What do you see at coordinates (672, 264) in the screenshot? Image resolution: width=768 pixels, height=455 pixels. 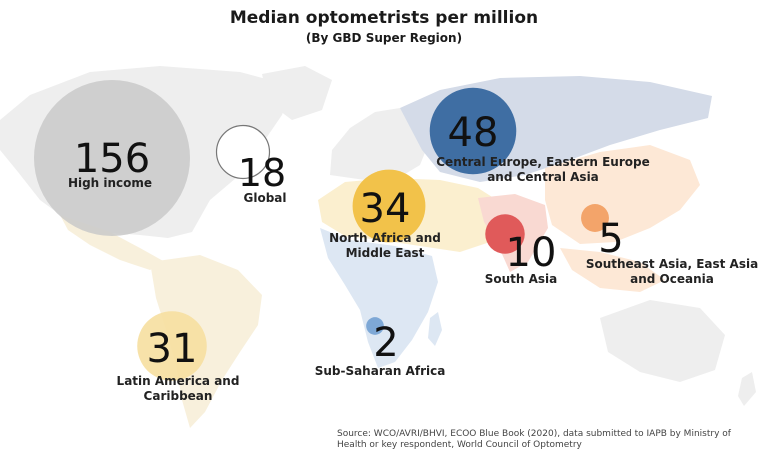 I see `region-label-southeast-asia-east-asia-and-oceania-line-1: Southeast Asia, East Asia` at bounding box center [672, 264].